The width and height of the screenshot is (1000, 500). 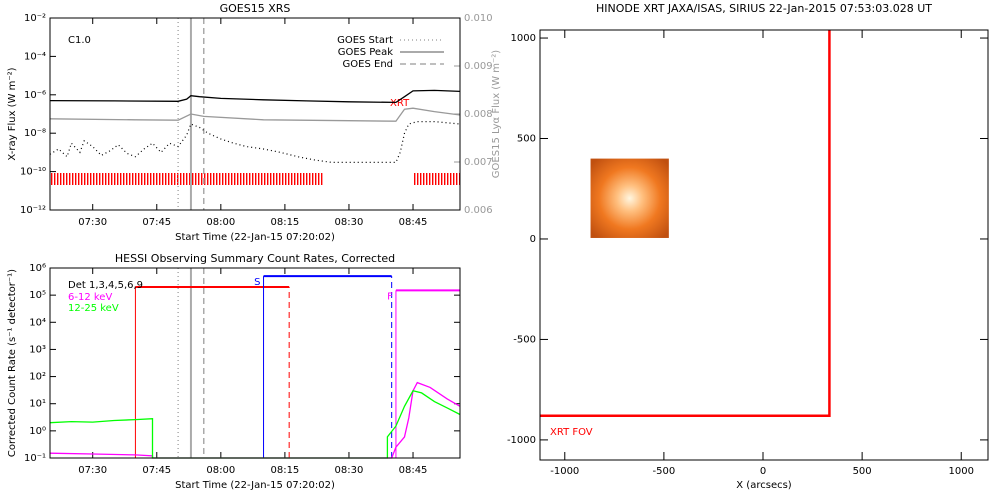 I want to click on fov-label: XRT FOV, so click(x=571, y=432).